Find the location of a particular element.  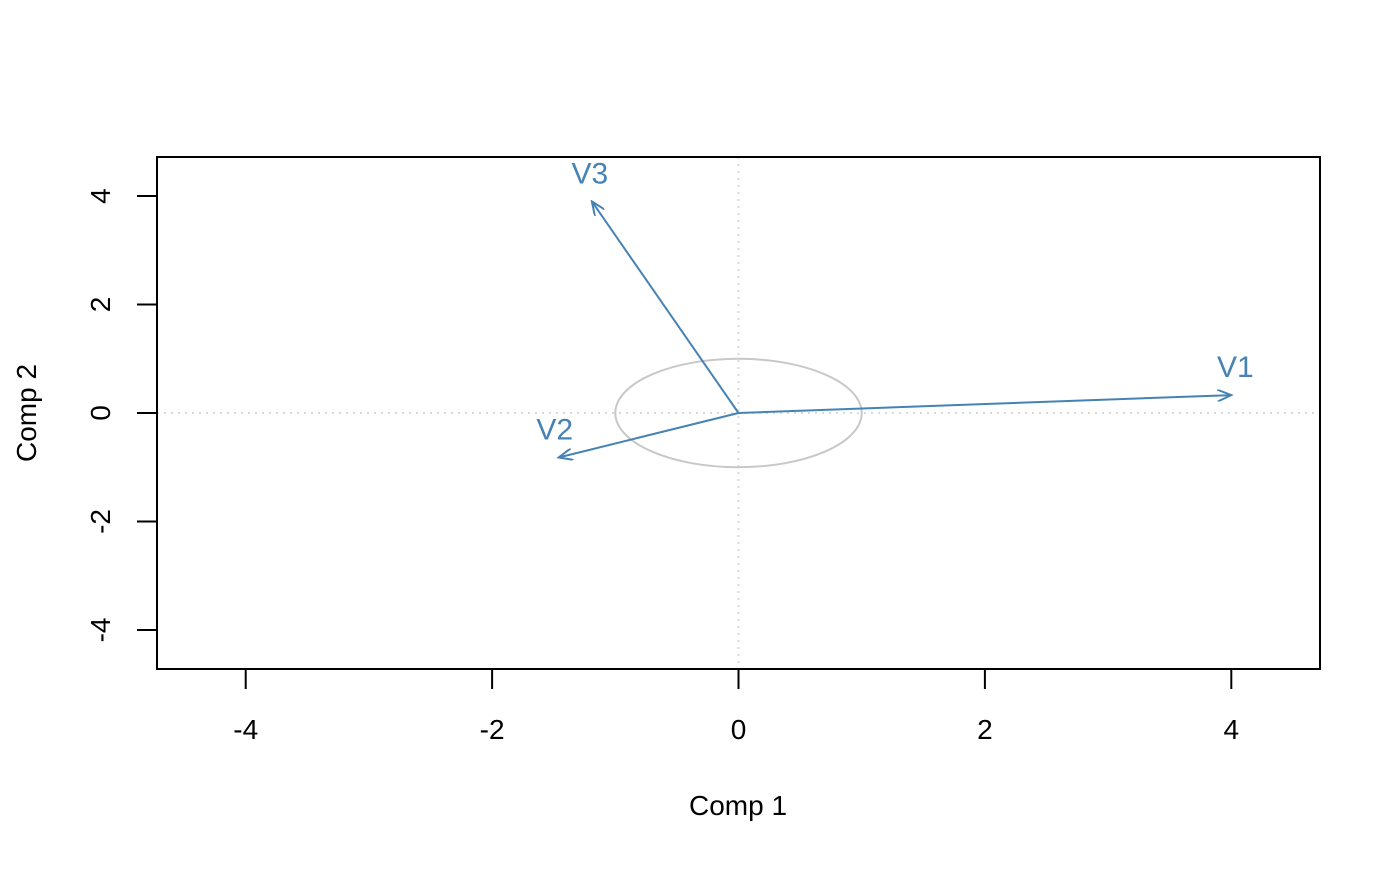

vector-label-v2: V2 is located at coordinates (554, 429).